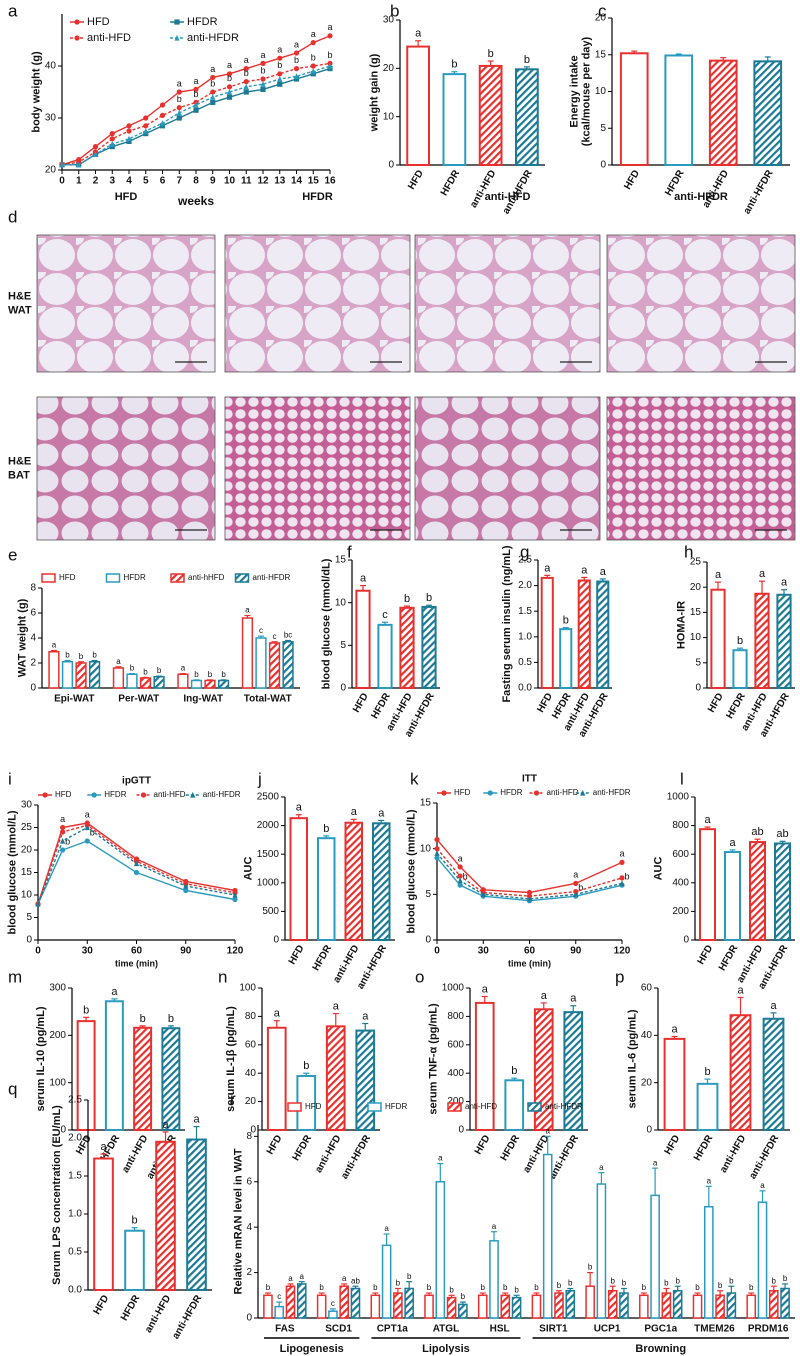  I want to click on y-axis-label: Serum LPS concentration (EU/mL), so click(57, 1195).